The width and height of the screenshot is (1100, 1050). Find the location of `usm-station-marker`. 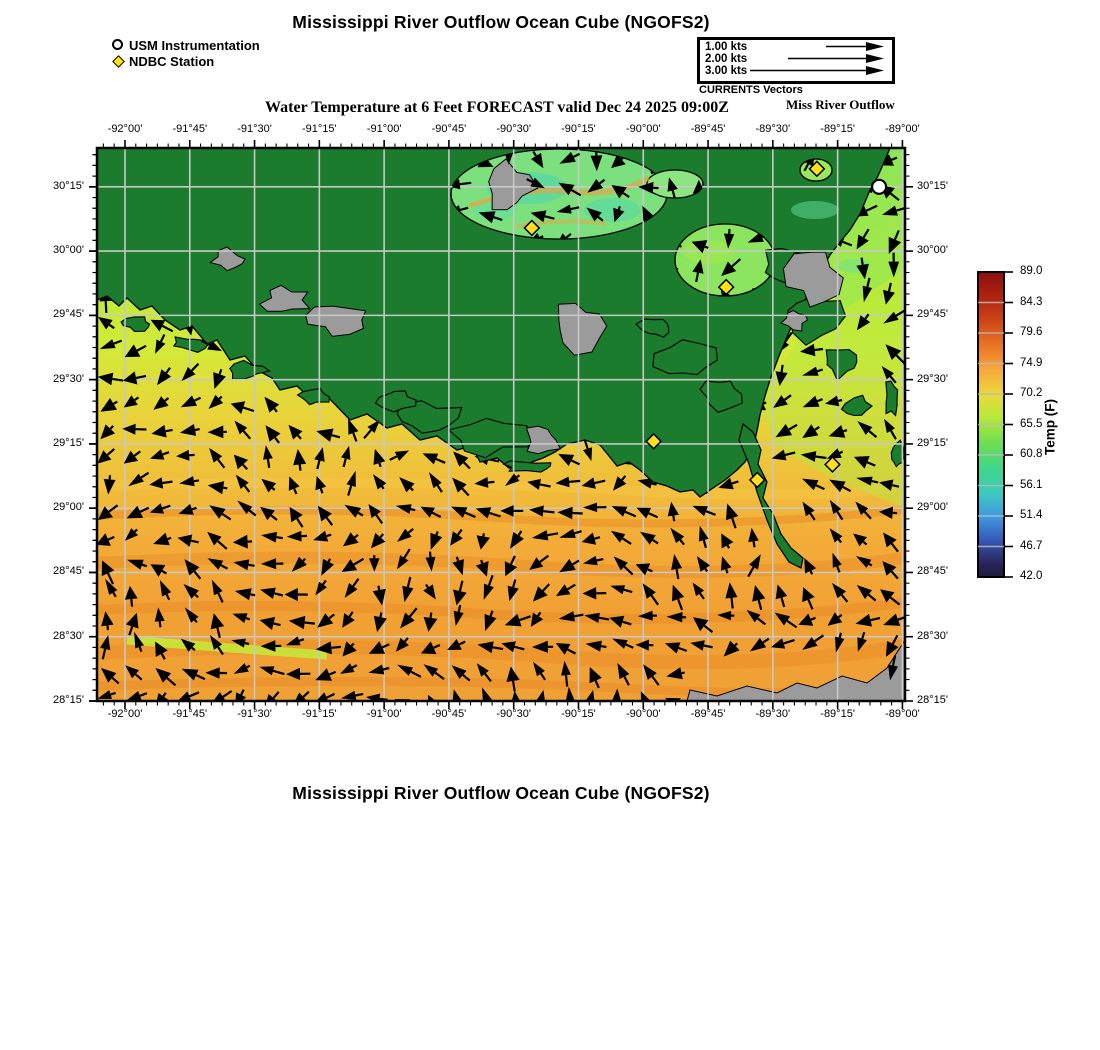

usm-station-marker is located at coordinates (879, 186).